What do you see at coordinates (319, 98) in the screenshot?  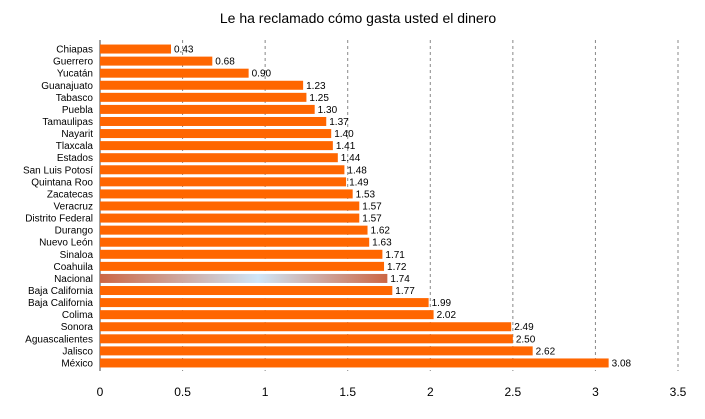 I see `data-label: 1.25` at bounding box center [319, 98].